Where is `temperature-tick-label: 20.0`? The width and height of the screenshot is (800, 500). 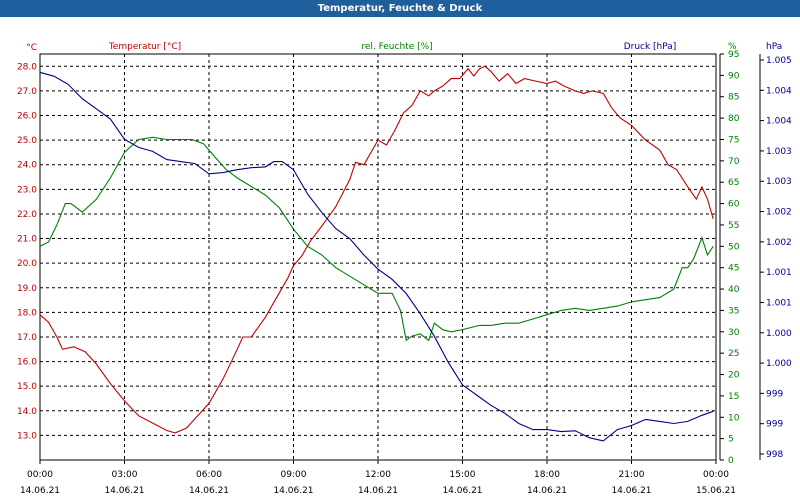 temperature-tick-label: 20.0 is located at coordinates (27, 264).